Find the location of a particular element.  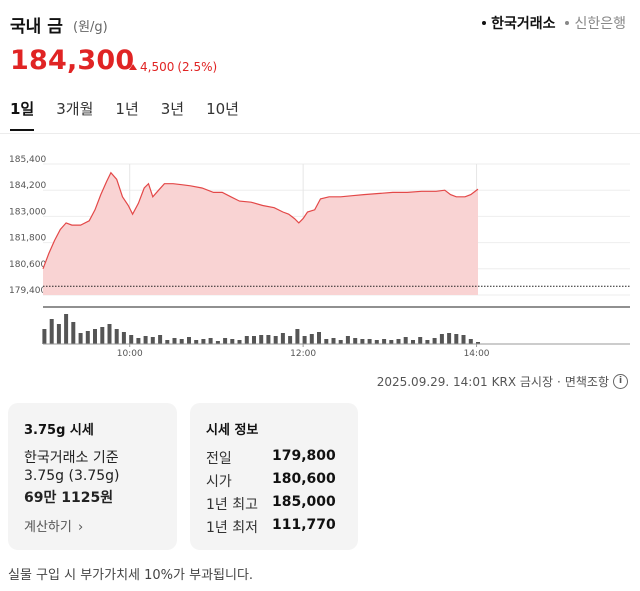

page-title: 국내 금 is located at coordinates (36, 27).